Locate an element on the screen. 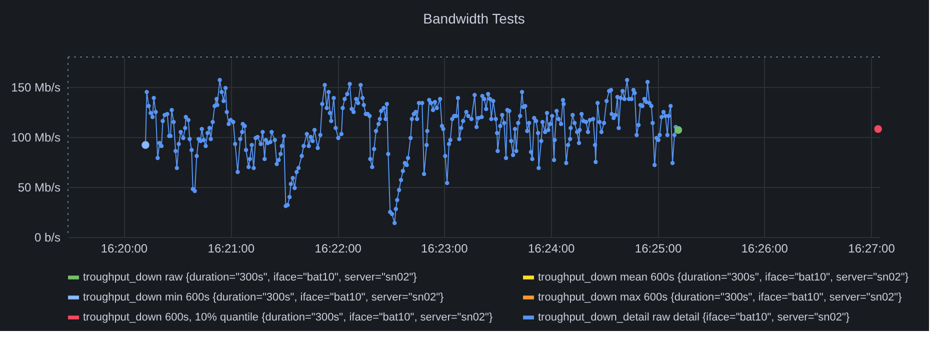 The height and width of the screenshot is (348, 942). y-tick-label: 0 b/s is located at coordinates (47, 237).